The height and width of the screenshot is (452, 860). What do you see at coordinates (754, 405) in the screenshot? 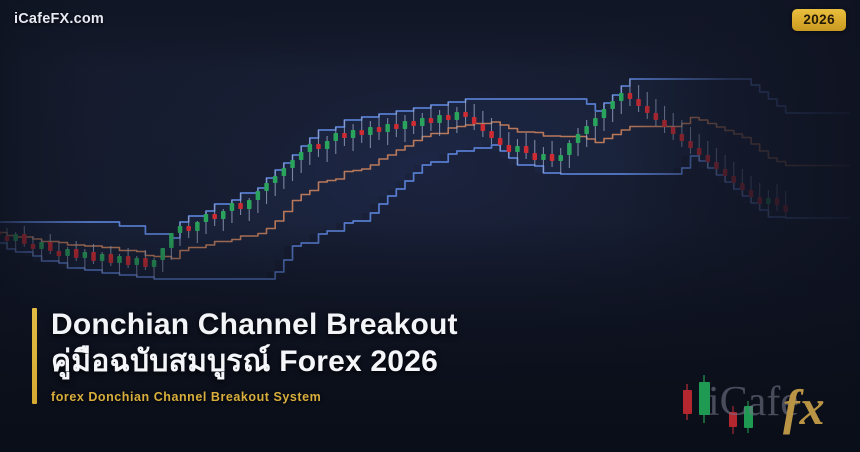
I see `logo-svg: iCafe fx` at bounding box center [754, 405].